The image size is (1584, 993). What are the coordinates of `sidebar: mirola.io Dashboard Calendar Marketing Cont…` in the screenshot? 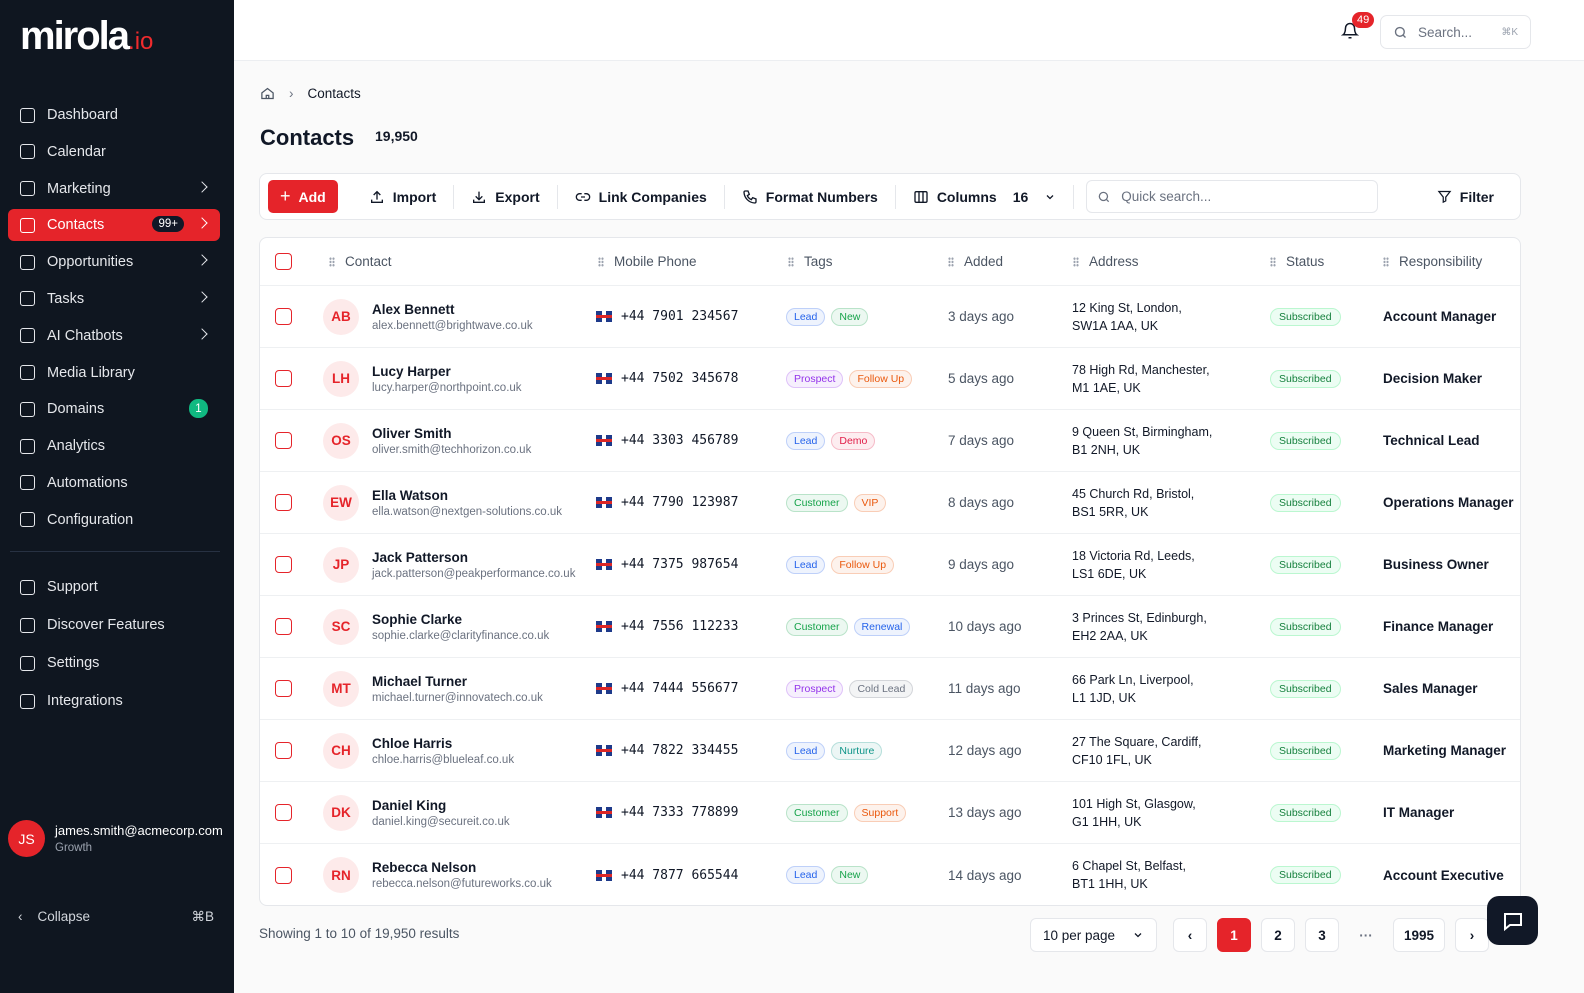 It's located at (117, 496).